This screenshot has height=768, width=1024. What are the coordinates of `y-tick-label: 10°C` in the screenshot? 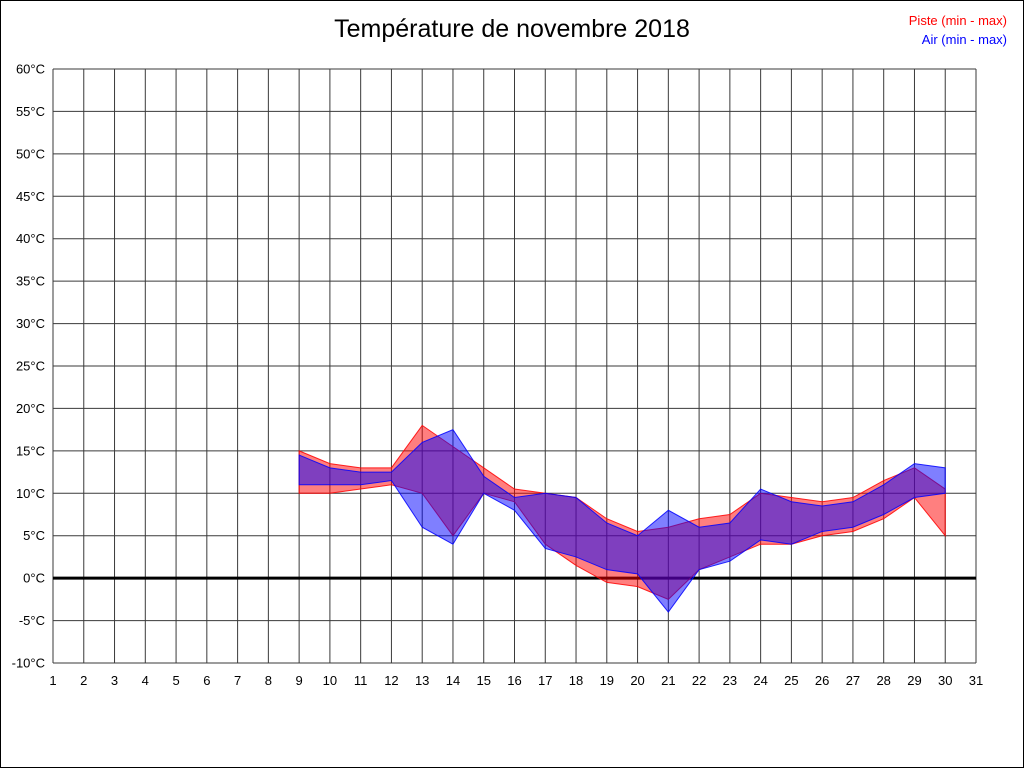 It's located at (30, 493).